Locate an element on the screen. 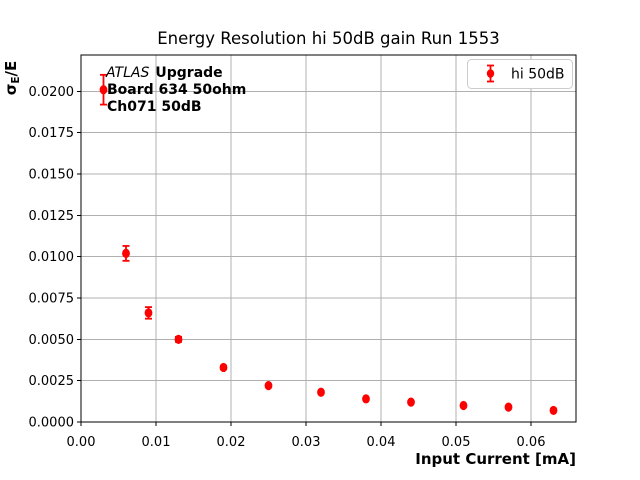  legend: hi 50dB is located at coordinates (520, 74).